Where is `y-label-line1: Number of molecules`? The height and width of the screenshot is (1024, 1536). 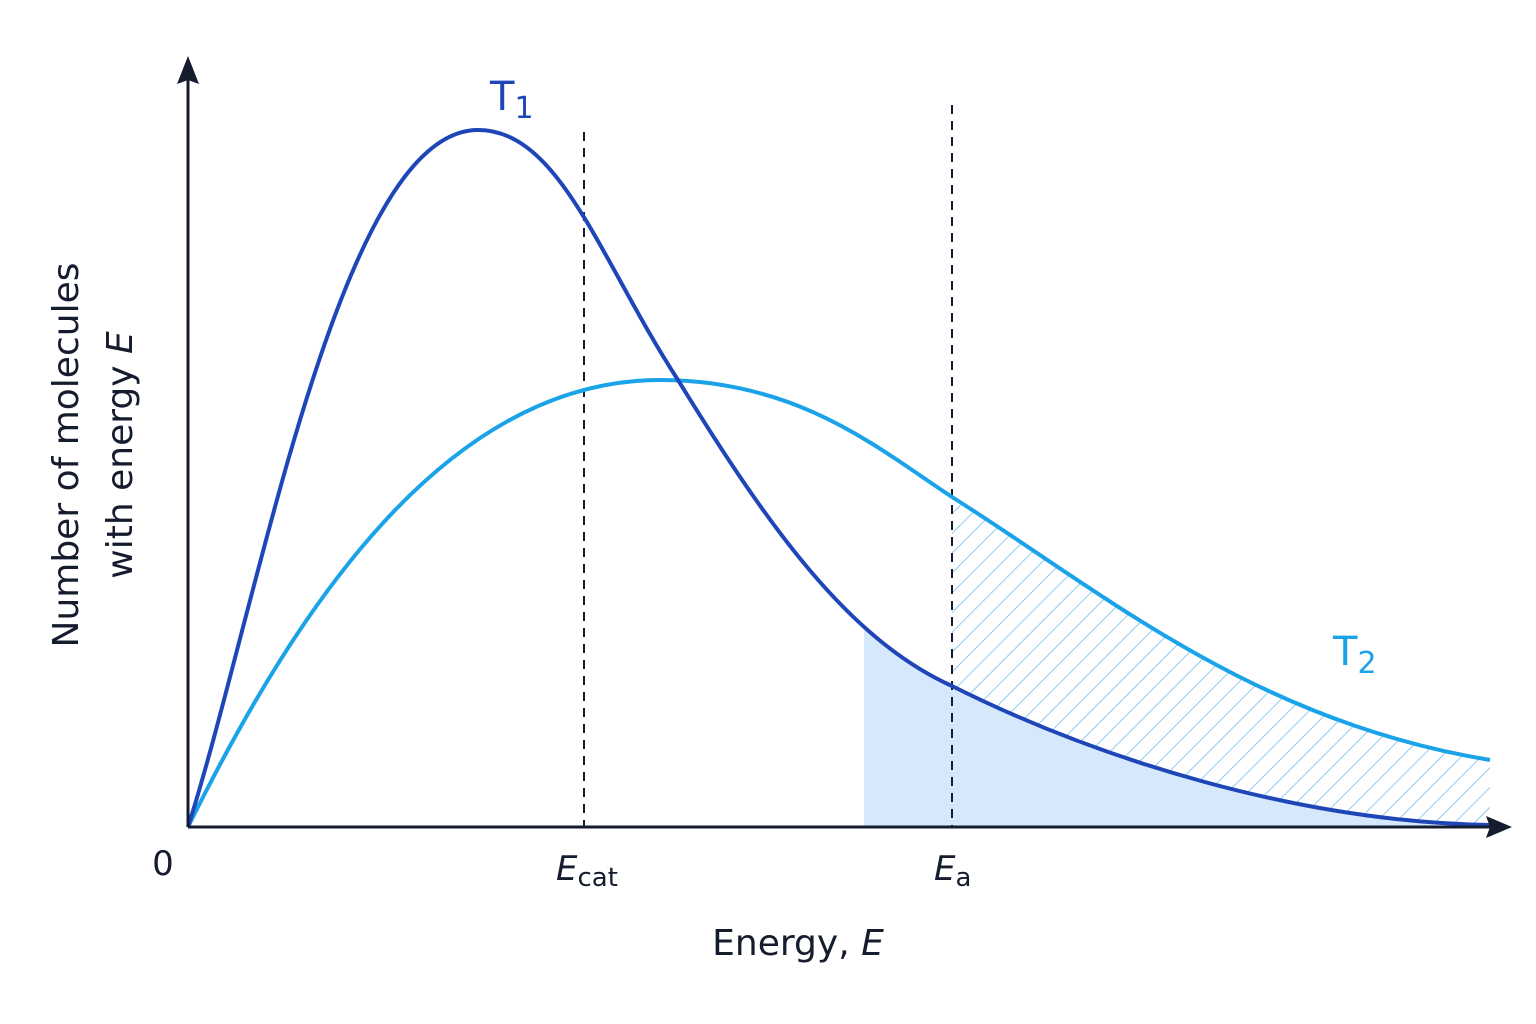 y-label-line1: Number of molecules is located at coordinates (66, 455).